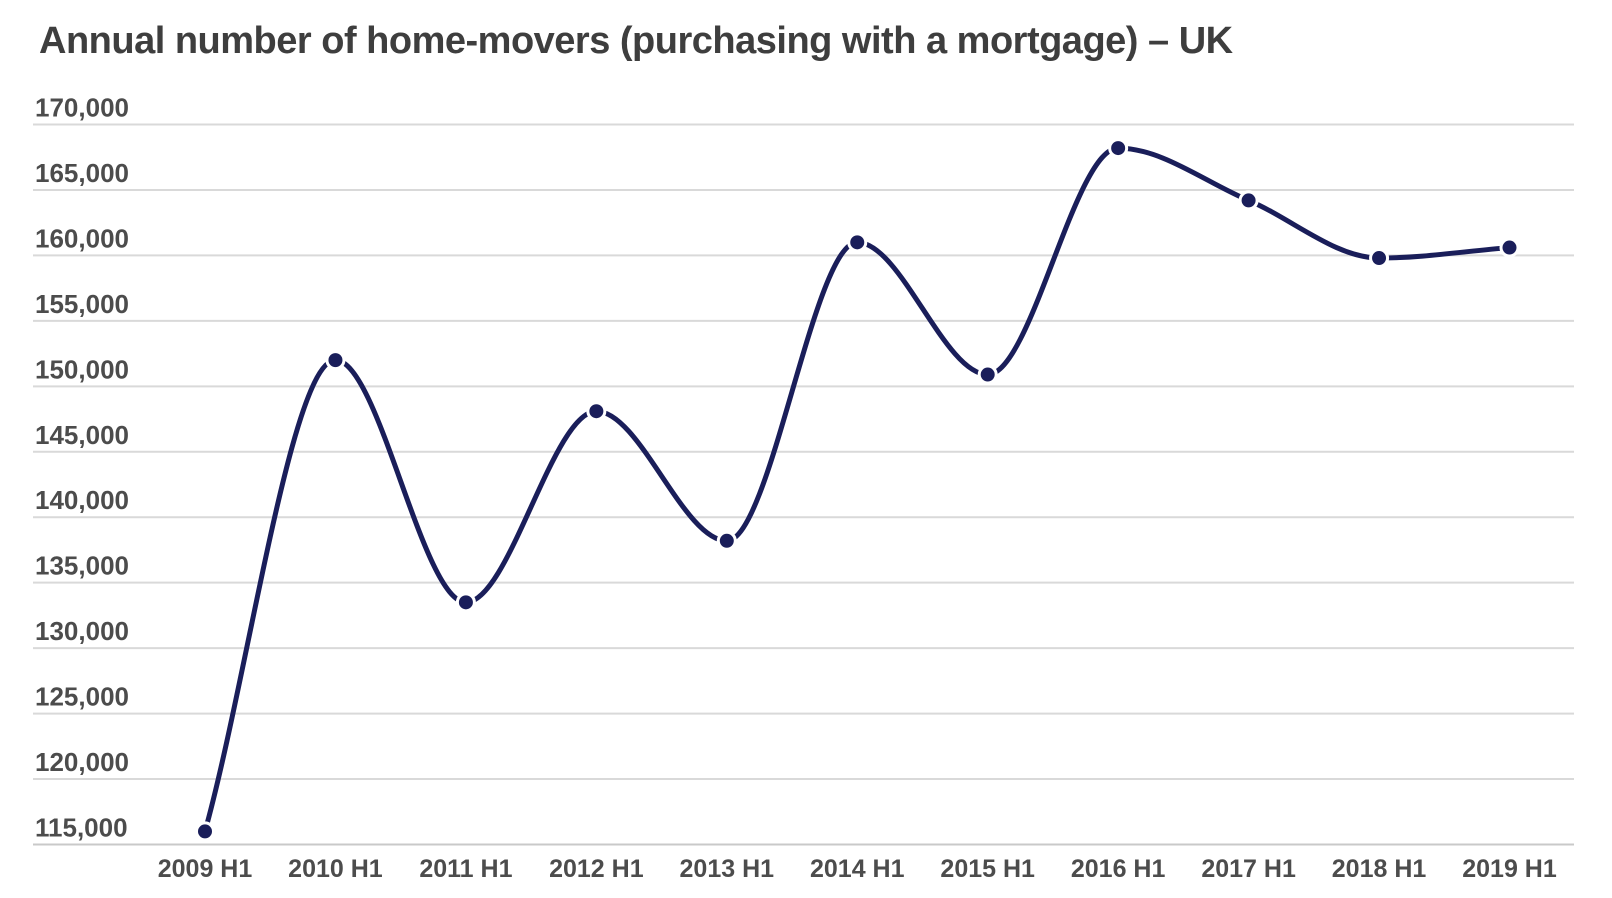 This screenshot has width=1612, height=898. Describe the element at coordinates (205, 869) in the screenshot. I see `x-tick-label: 2009 H1` at that location.